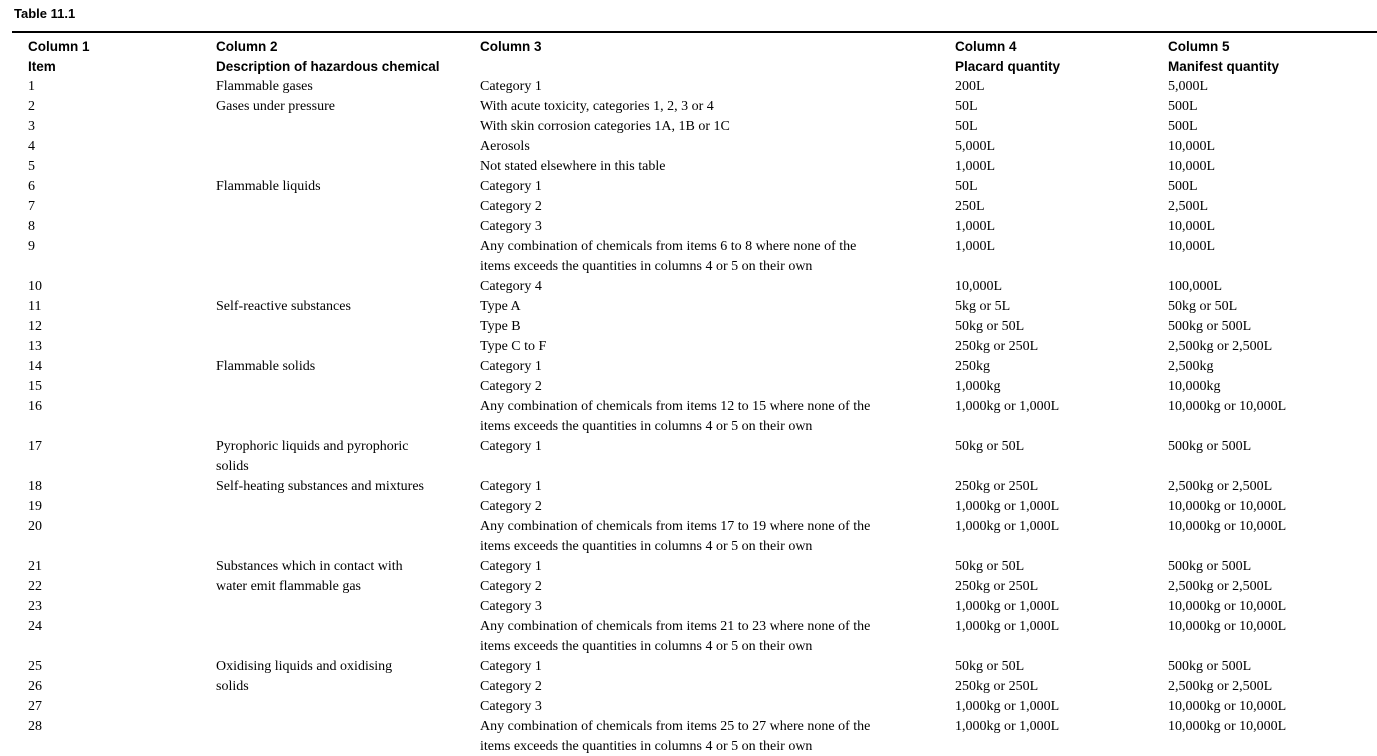 This screenshot has height=756, width=1377. I want to click on cell-item-number: 25, so click(35, 666).